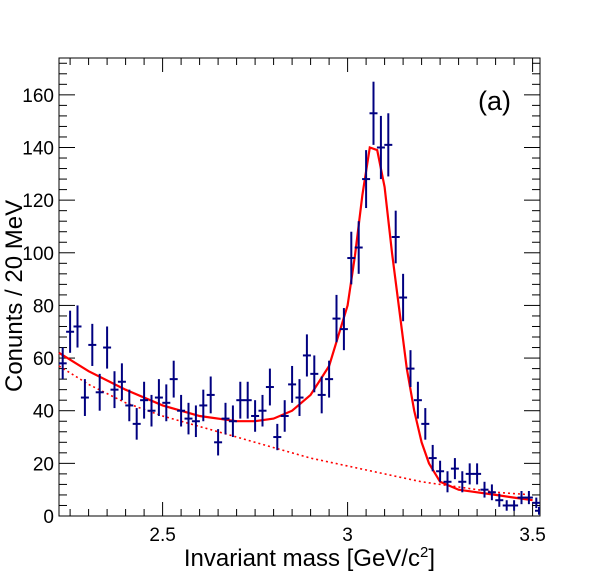  I want to click on x-tick-label: 3, so click(347, 535).